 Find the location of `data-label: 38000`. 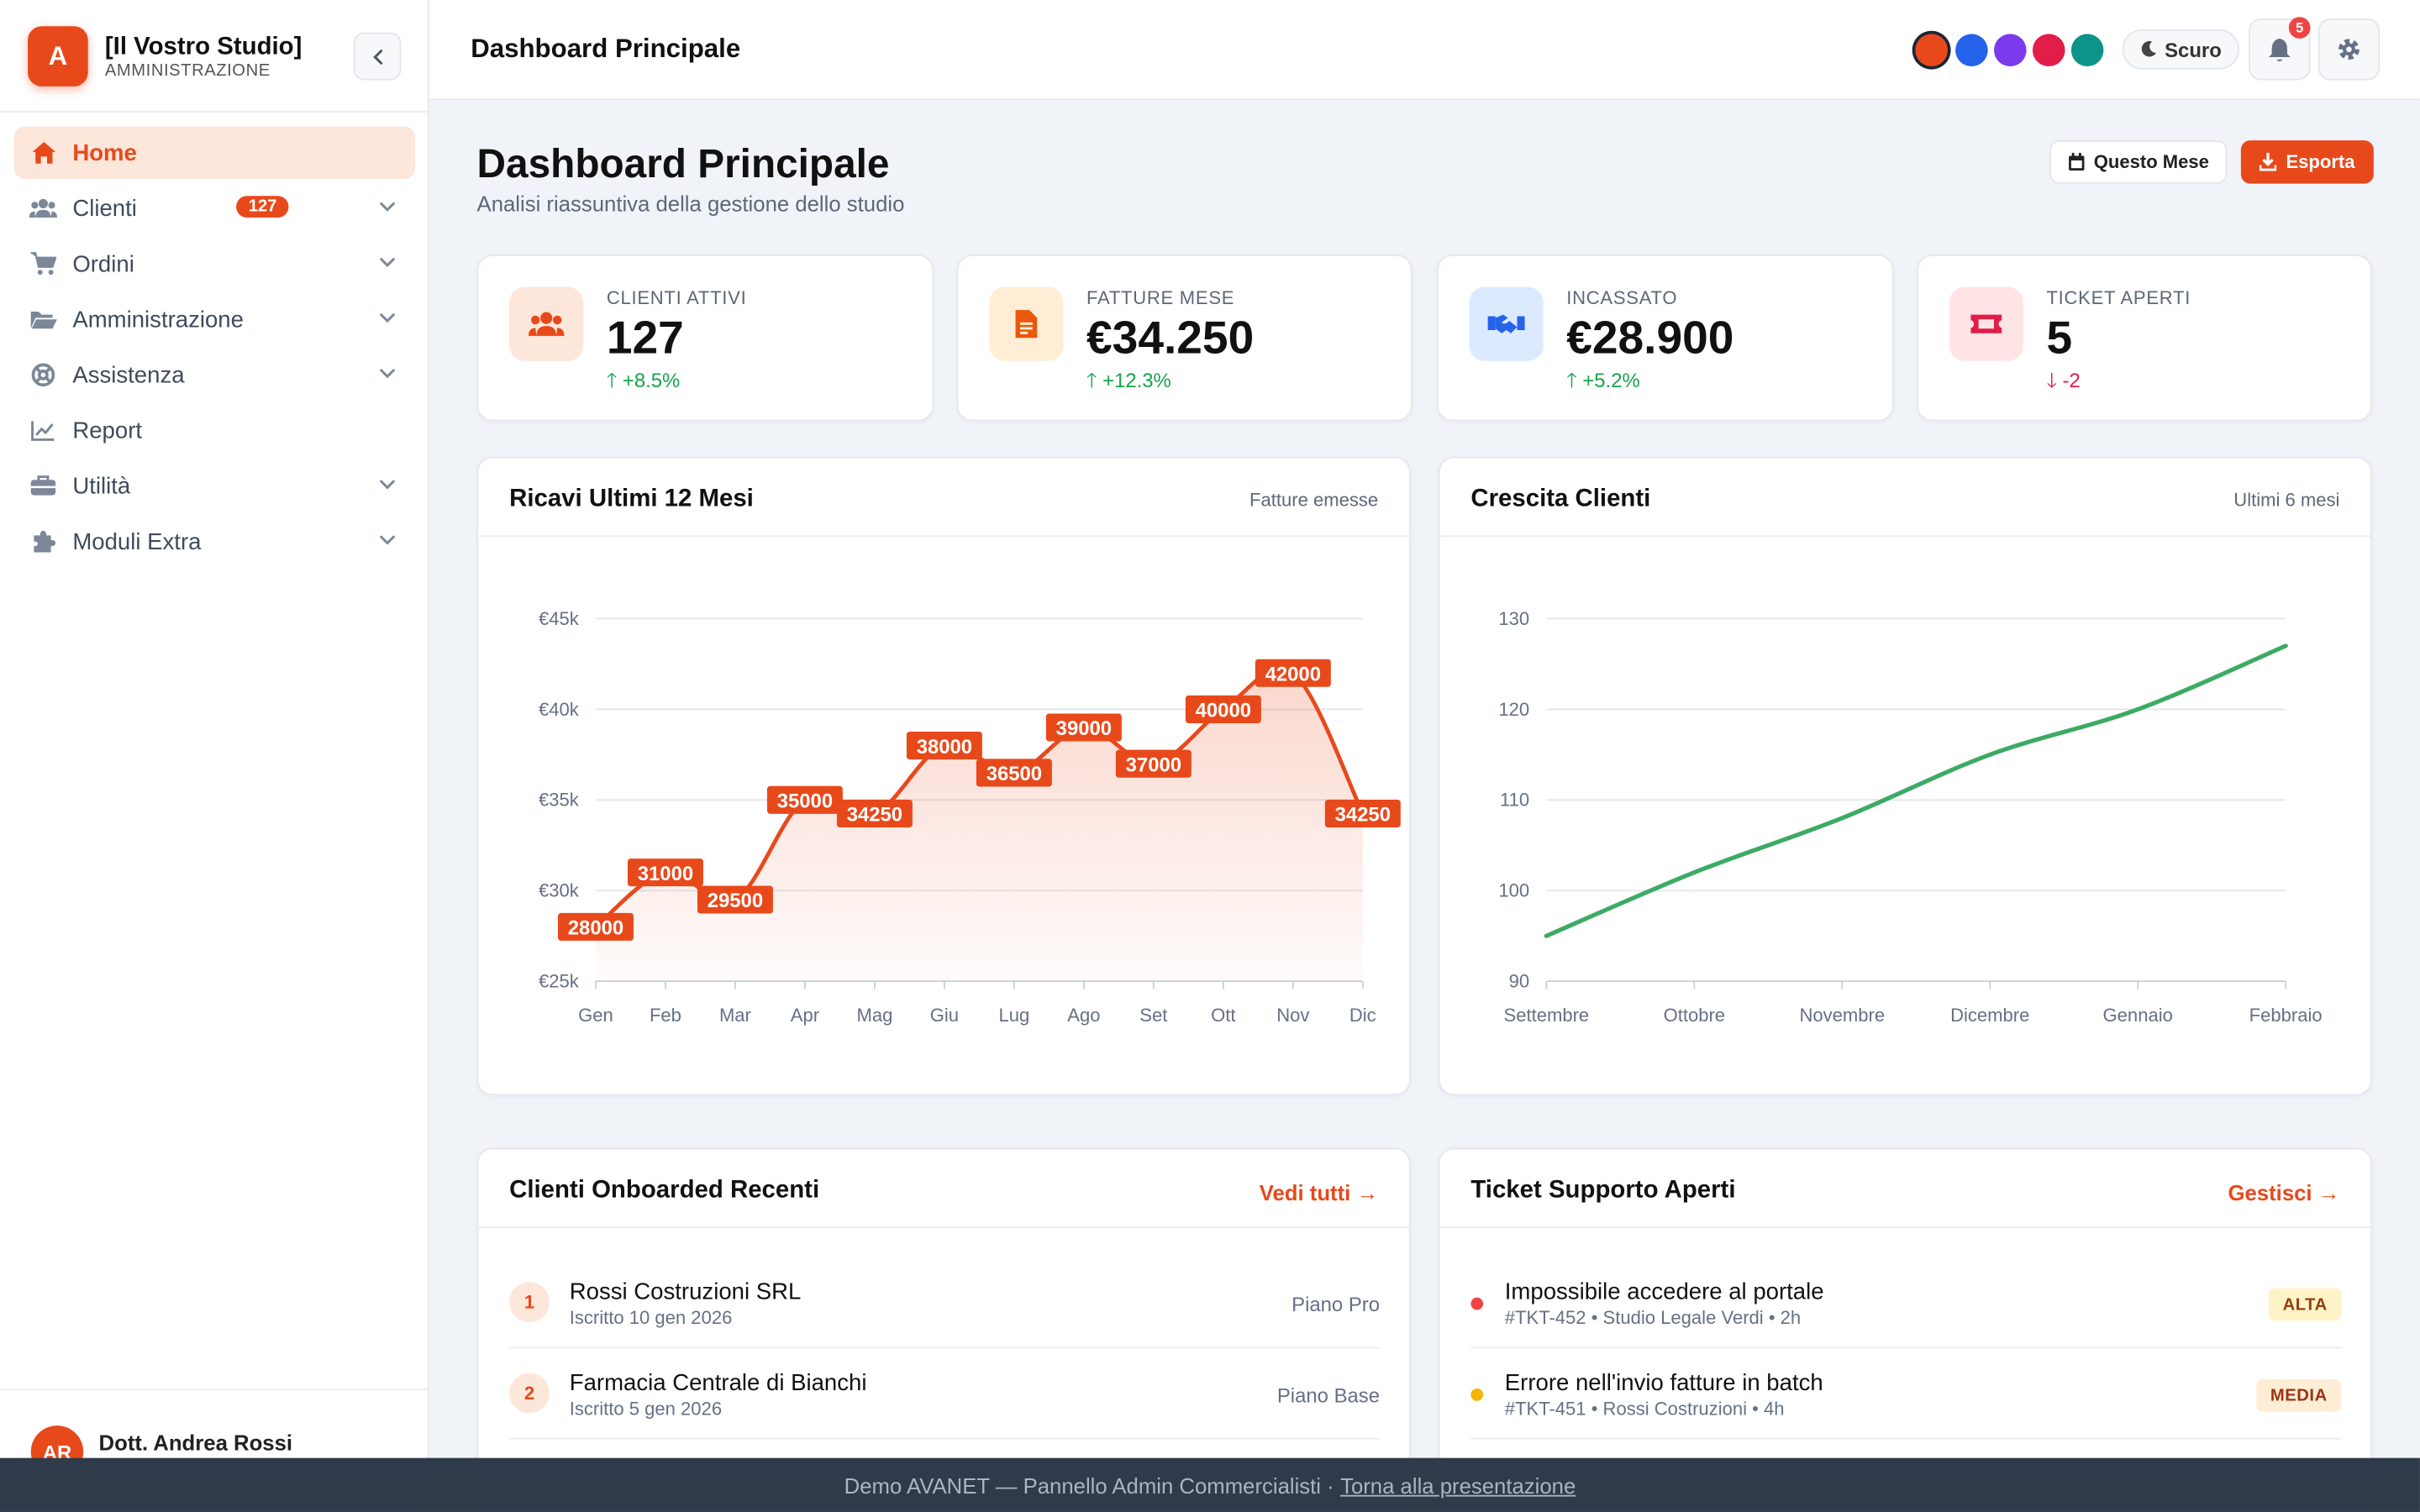

data-label: 38000 is located at coordinates (944, 747).